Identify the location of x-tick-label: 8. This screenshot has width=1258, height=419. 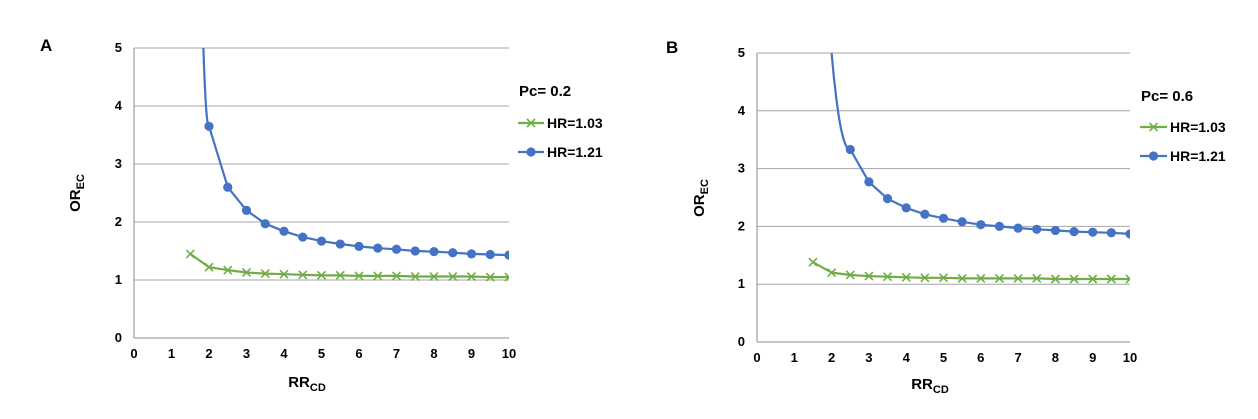
(433, 353).